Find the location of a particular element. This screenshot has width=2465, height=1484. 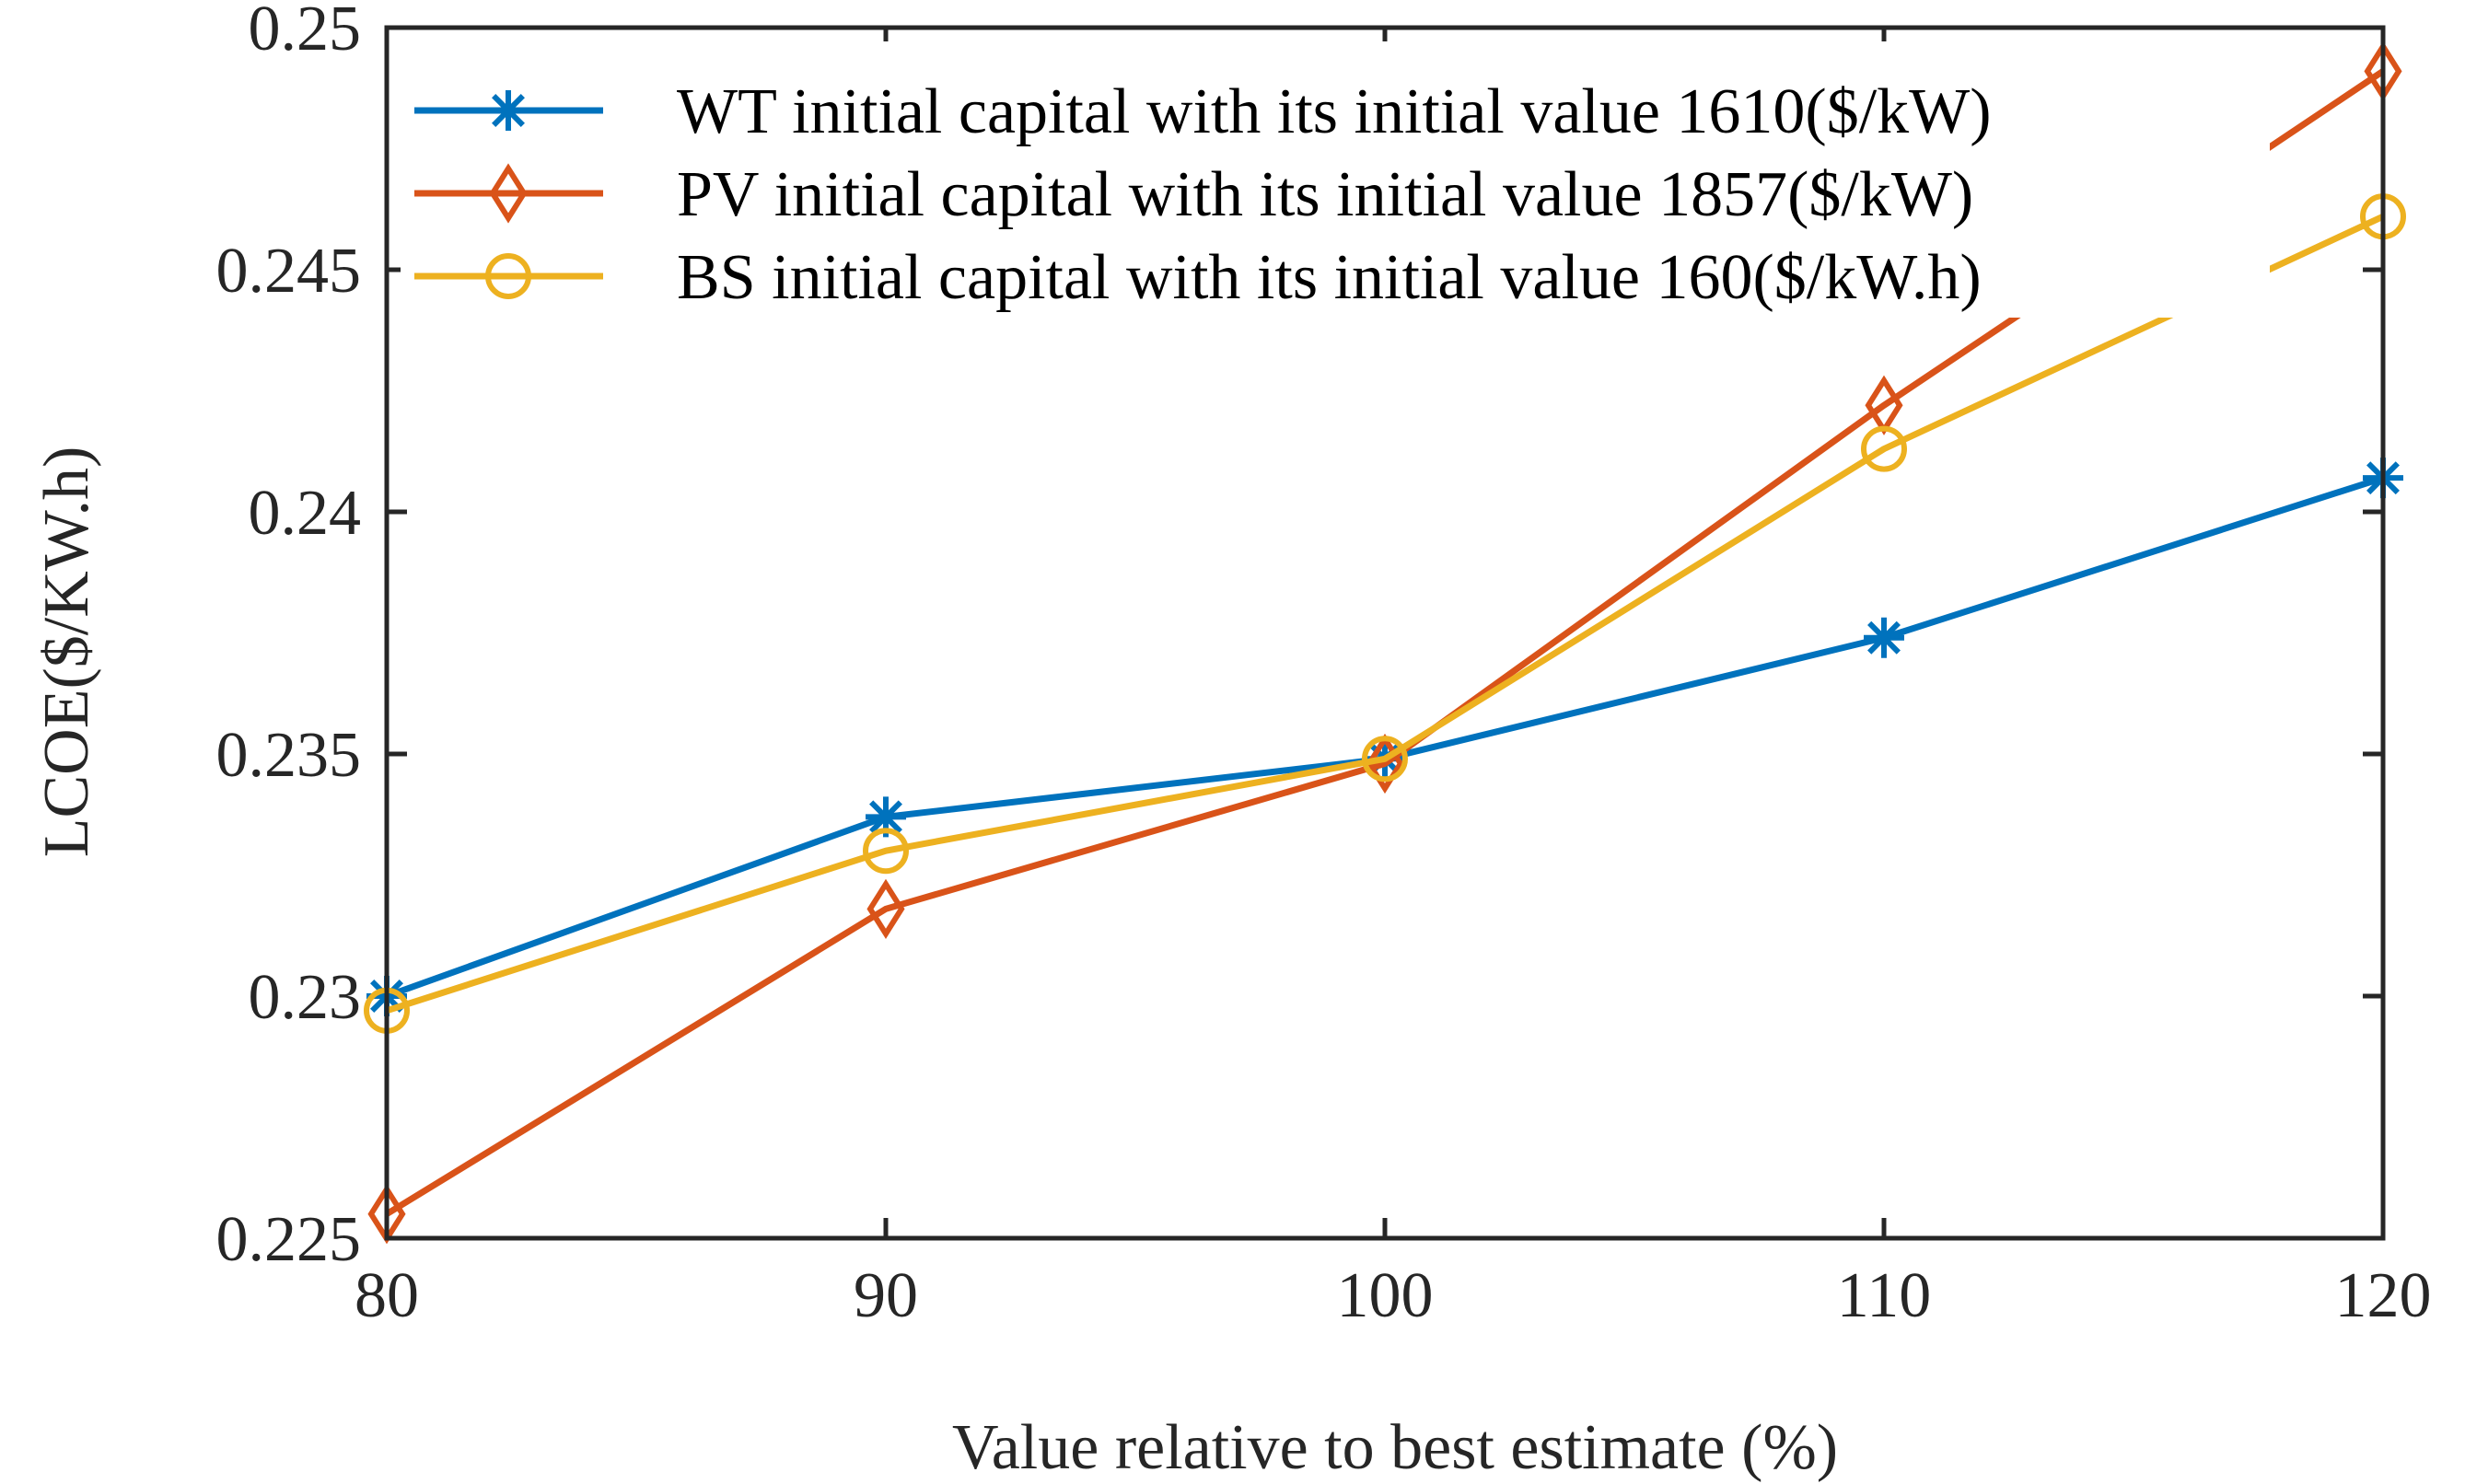

x-axis-label: Value relative to best estimate (%) is located at coordinates (1395, 1447).